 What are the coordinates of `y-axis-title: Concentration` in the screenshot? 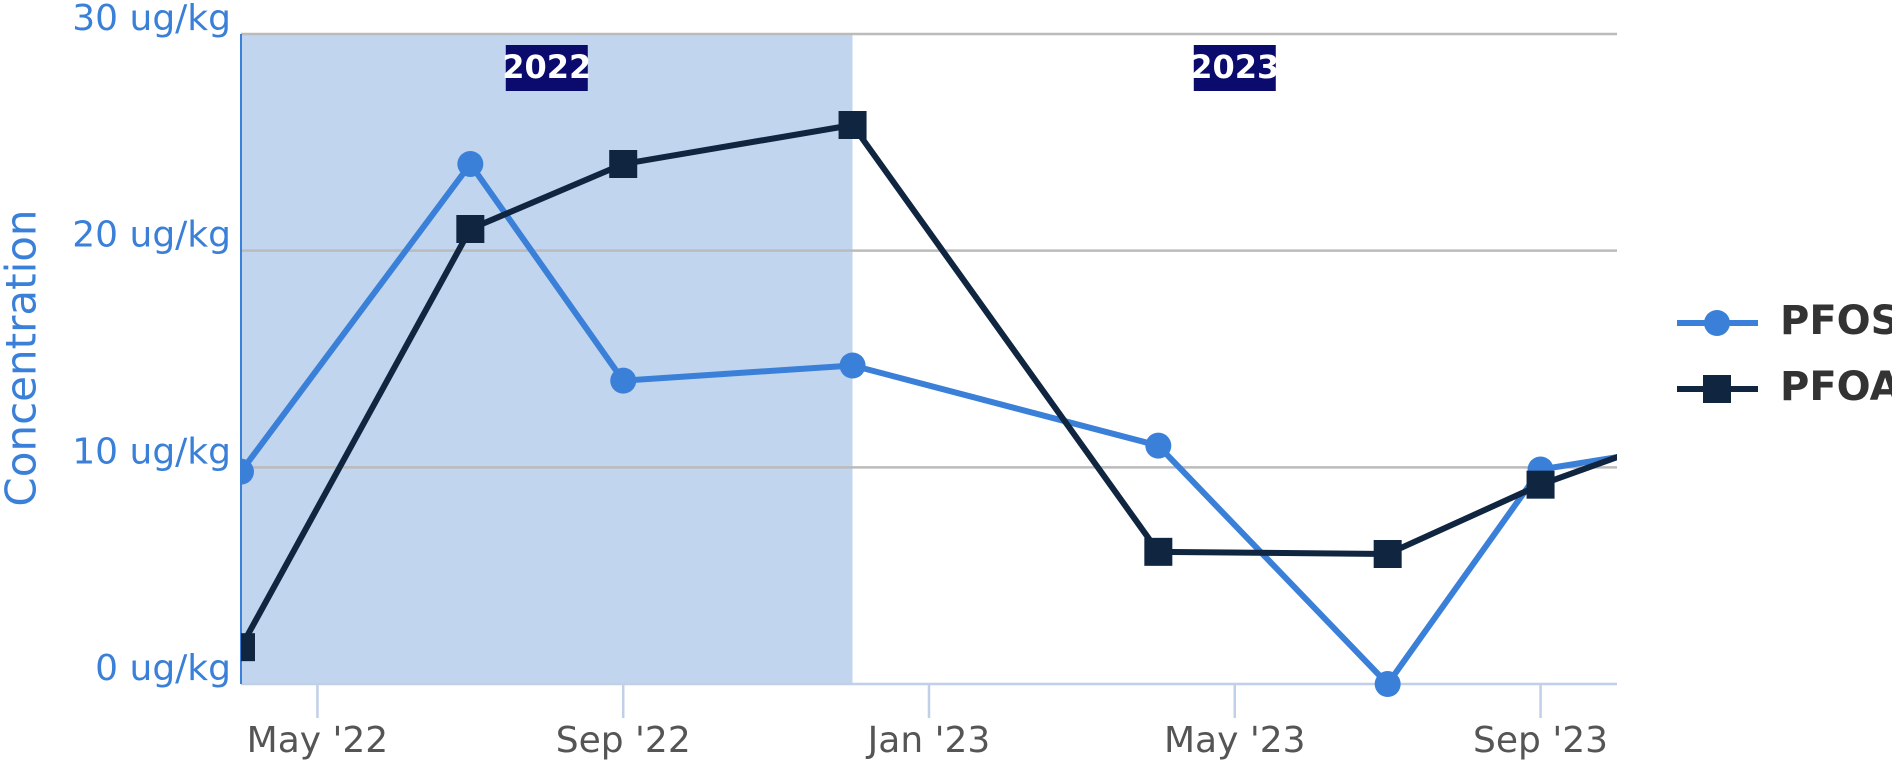 It's located at (23, 357).